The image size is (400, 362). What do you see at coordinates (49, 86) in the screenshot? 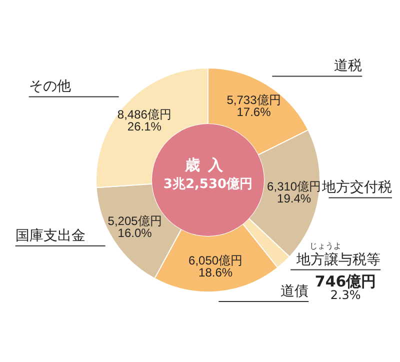
I see `slice-label: その他` at bounding box center [49, 86].